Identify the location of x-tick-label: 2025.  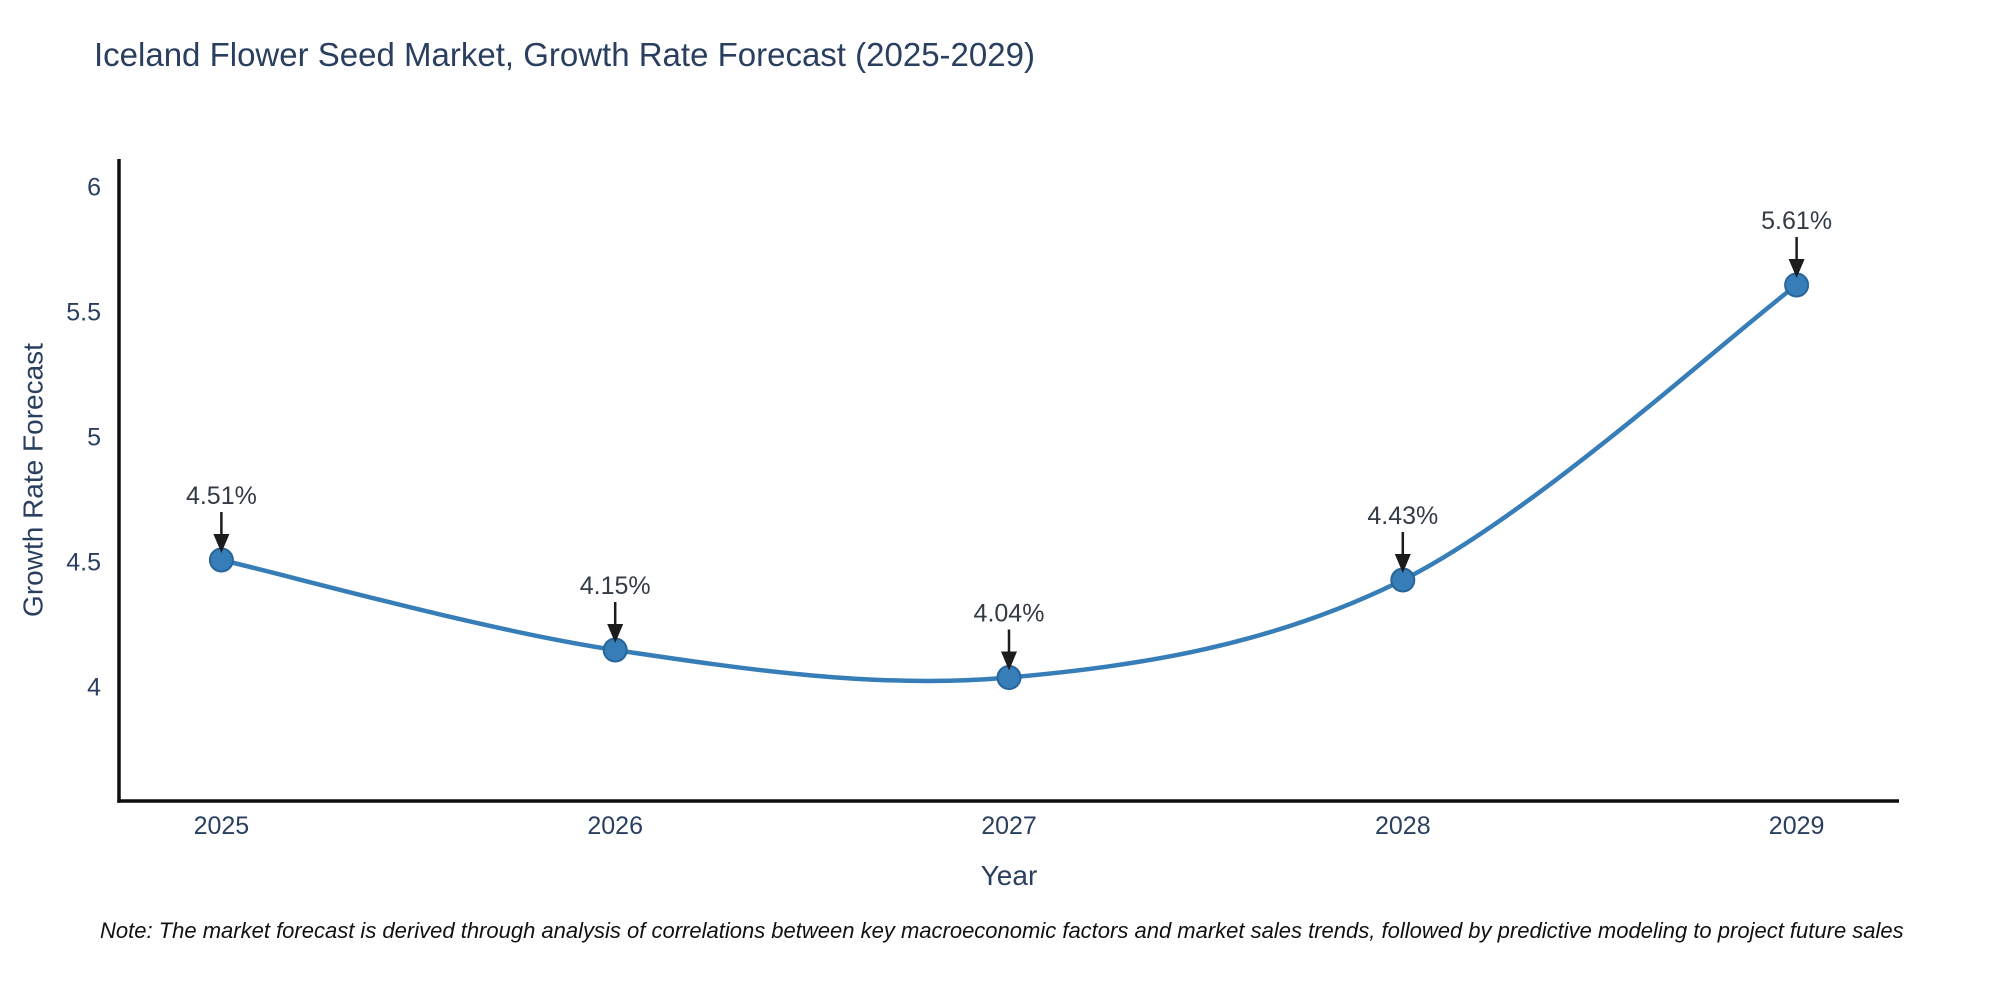
(222, 826).